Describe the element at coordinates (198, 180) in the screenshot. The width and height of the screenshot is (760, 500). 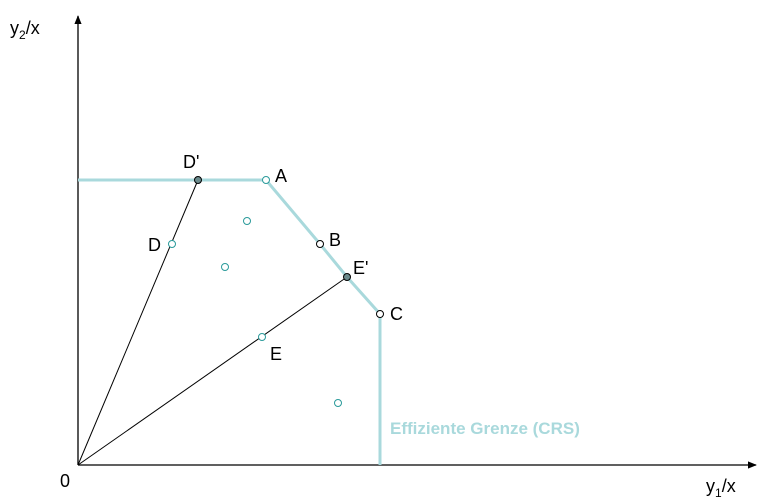
I see `point-d-prime` at that location.